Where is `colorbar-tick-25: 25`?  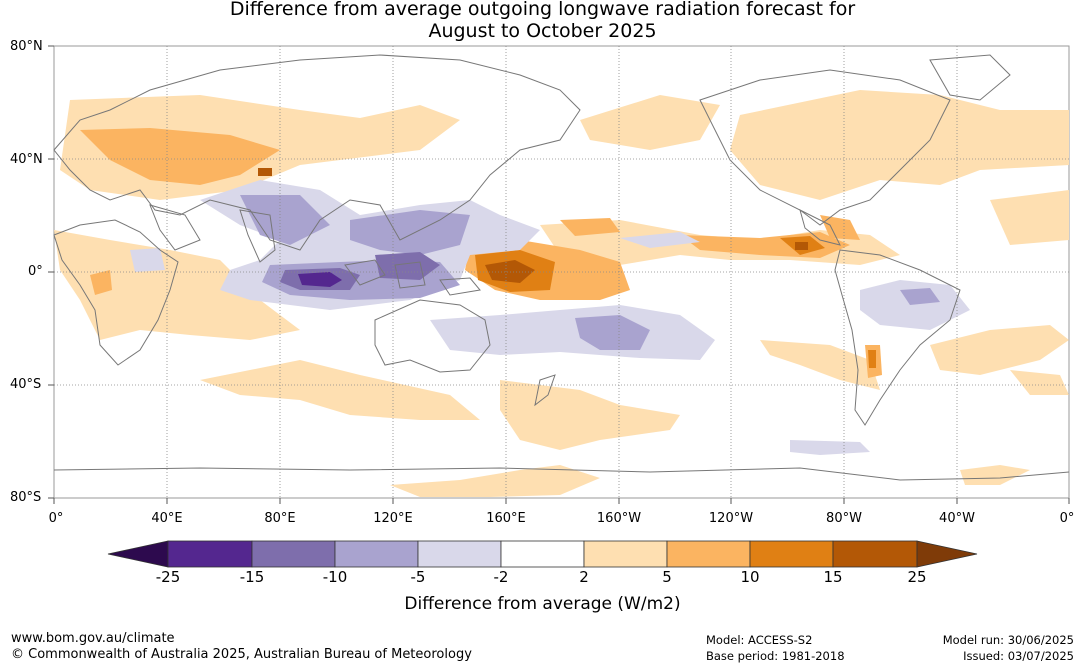 colorbar-tick-25: 25 is located at coordinates (917, 577).